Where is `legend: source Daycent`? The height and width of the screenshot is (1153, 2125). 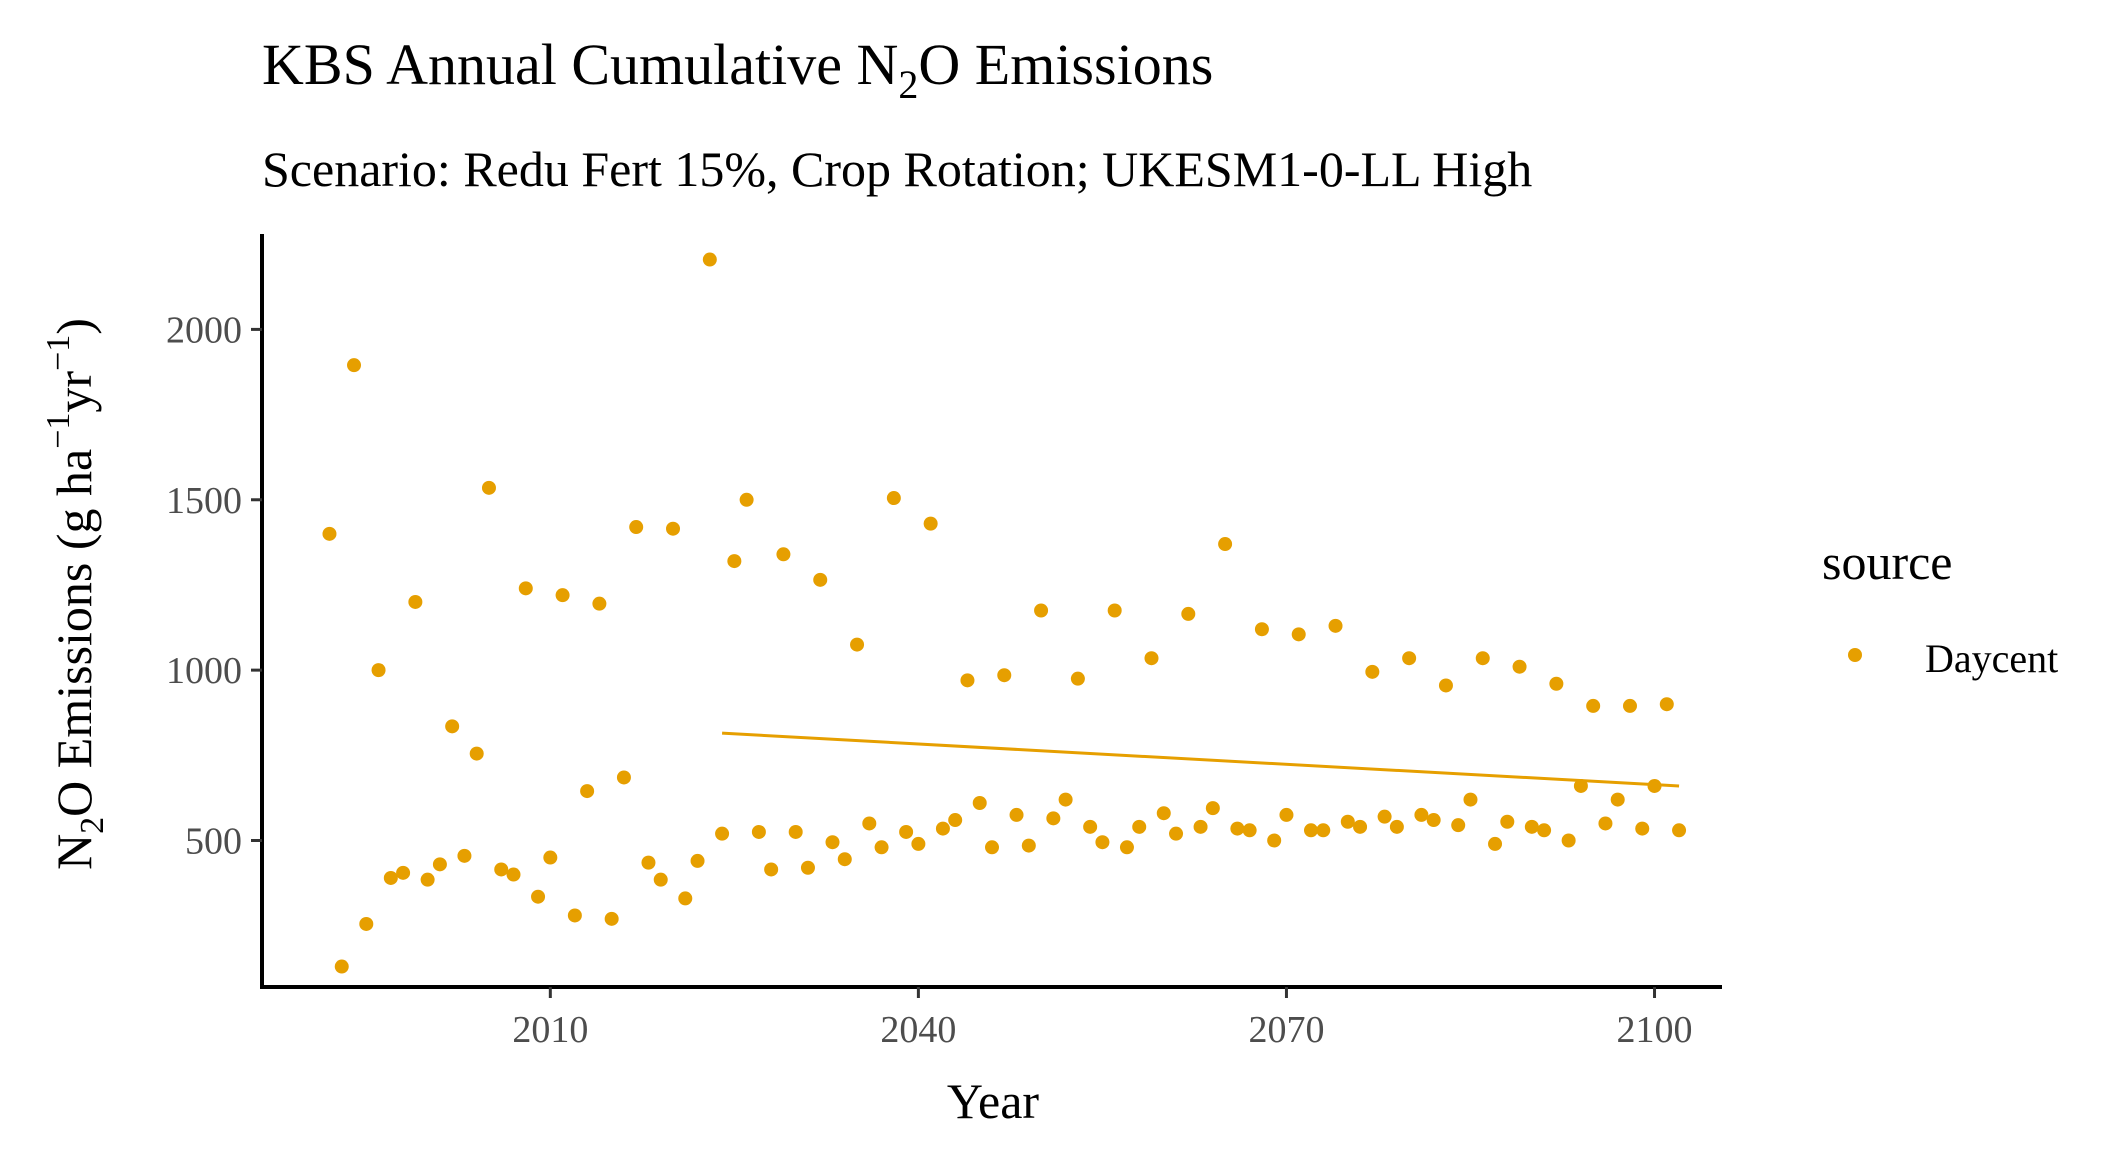
legend: source Daycent is located at coordinates (1940, 607).